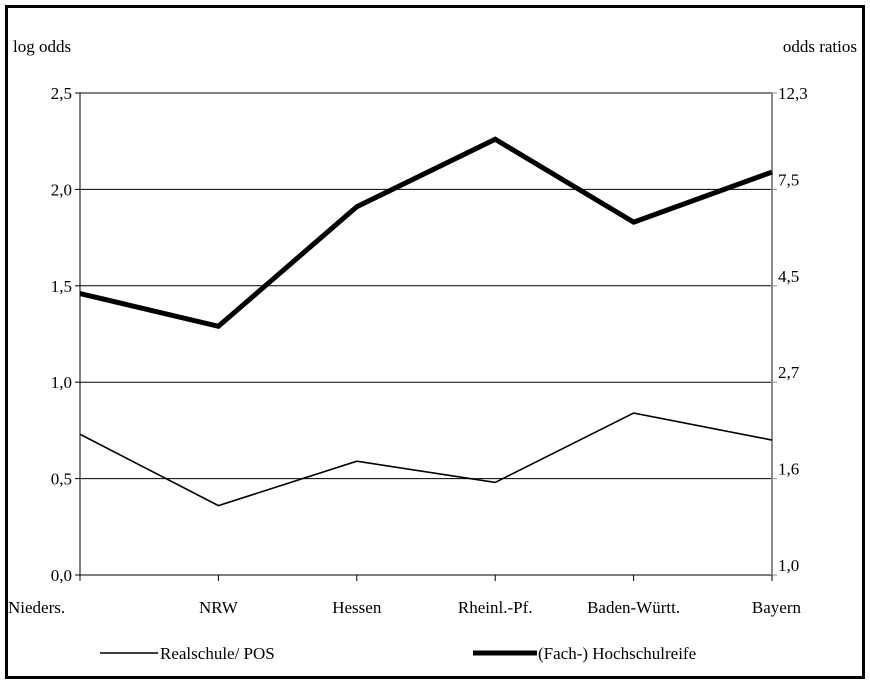 The image size is (870, 684). Describe the element at coordinates (788, 469) in the screenshot. I see `y2-tick-label: 1,6` at that location.